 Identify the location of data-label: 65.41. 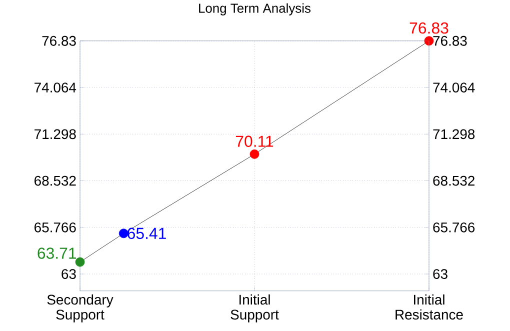
(147, 234).